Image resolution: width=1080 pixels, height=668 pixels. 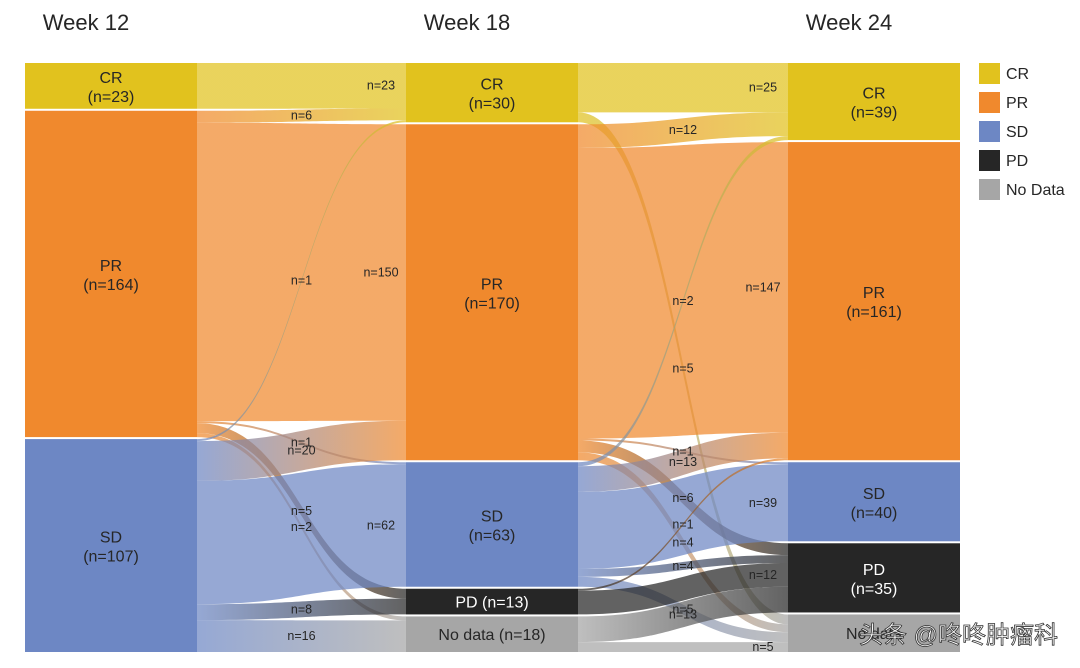 I want to click on link-label-w18-nd-to-w24-pd: n=13, so click(x=683, y=614).